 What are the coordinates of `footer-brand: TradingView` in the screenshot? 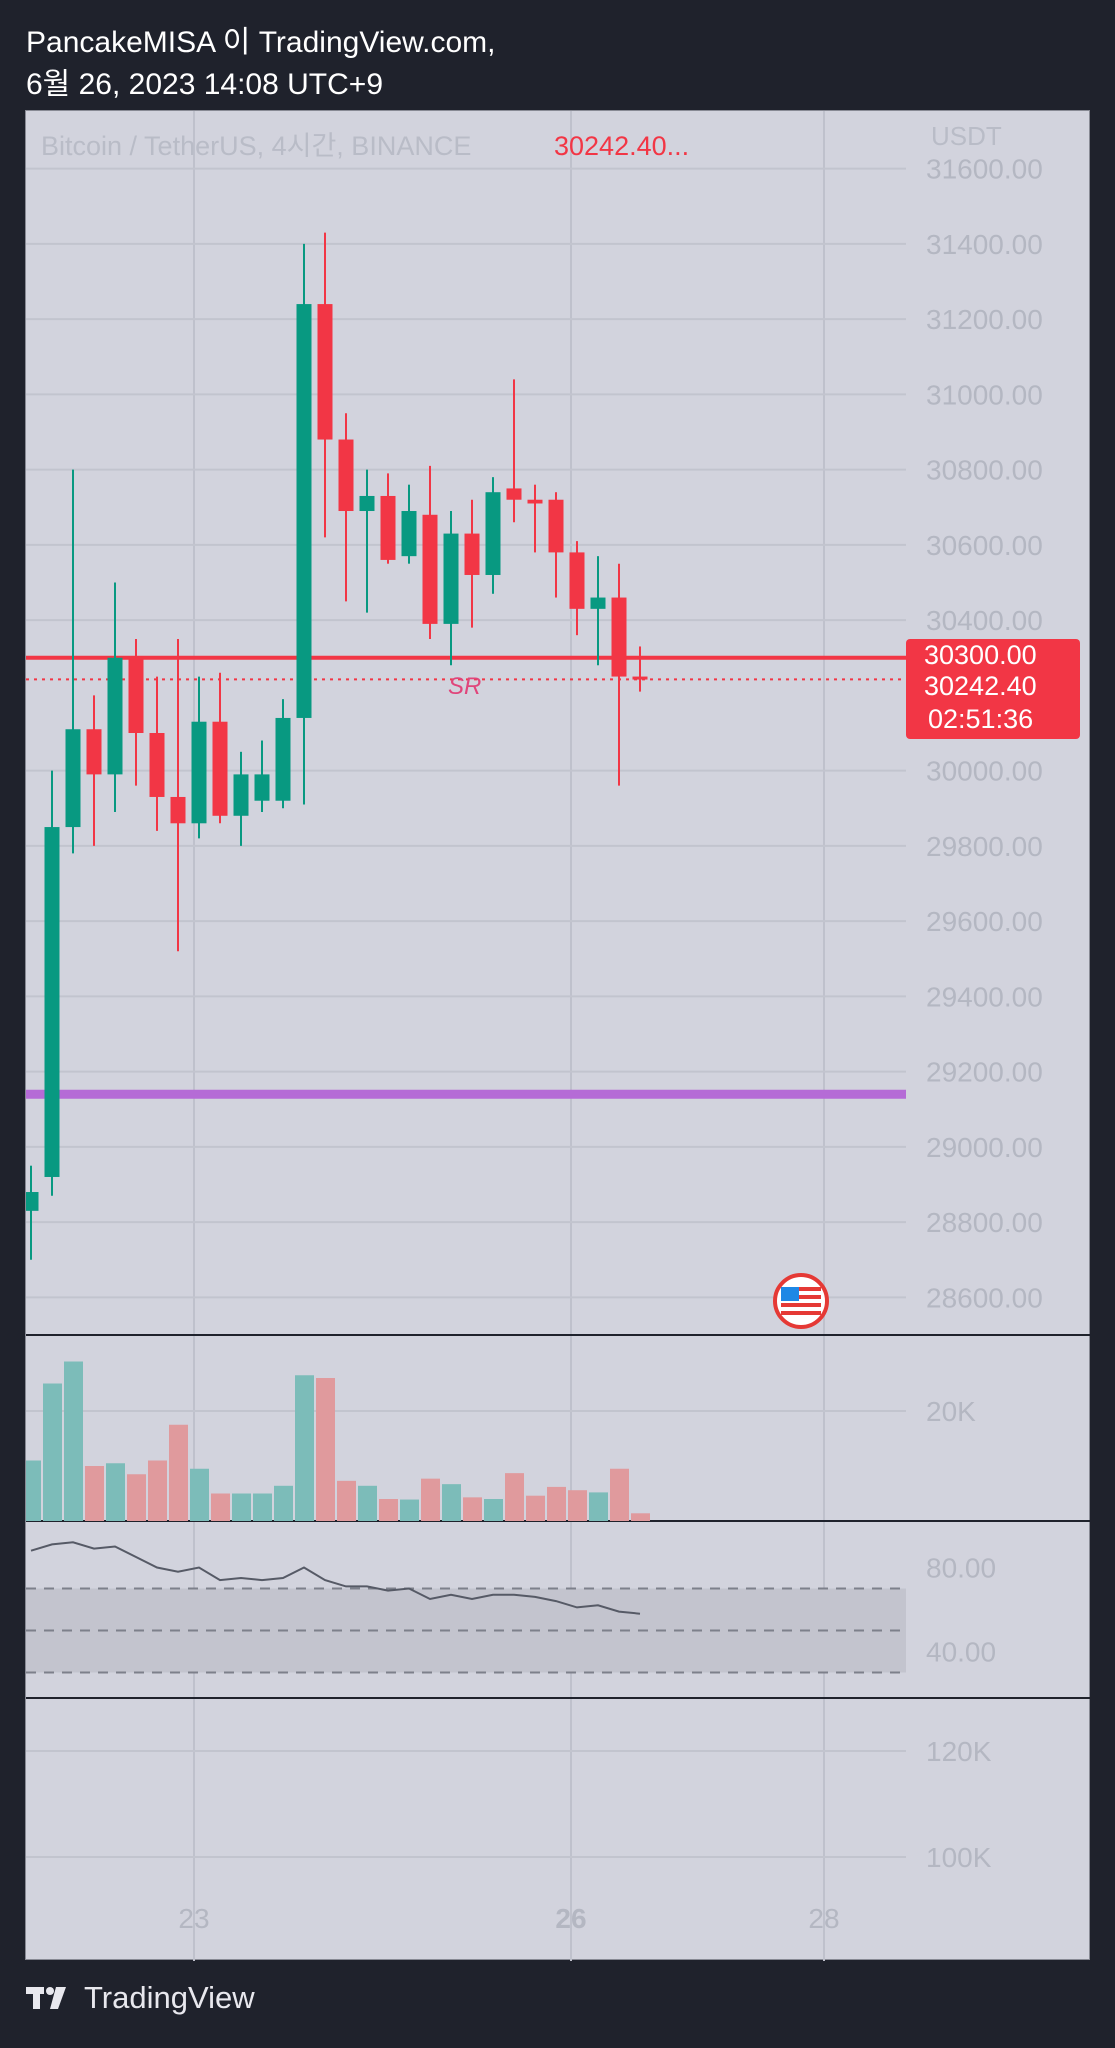 It's located at (169, 1997).